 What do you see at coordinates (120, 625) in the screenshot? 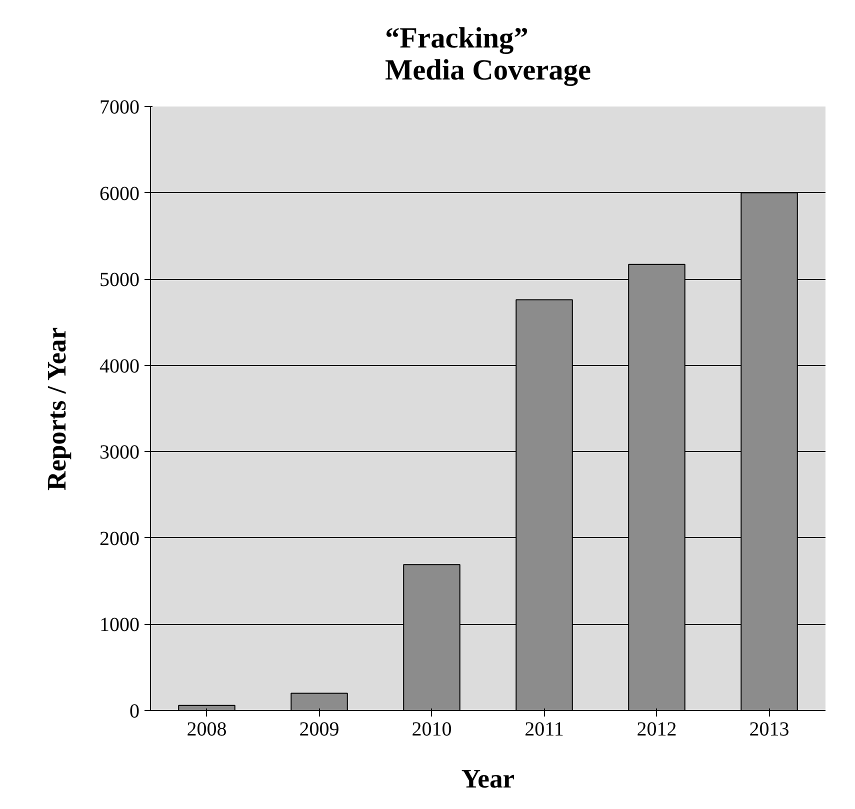
I see `y-tick-label: 1000` at bounding box center [120, 625].